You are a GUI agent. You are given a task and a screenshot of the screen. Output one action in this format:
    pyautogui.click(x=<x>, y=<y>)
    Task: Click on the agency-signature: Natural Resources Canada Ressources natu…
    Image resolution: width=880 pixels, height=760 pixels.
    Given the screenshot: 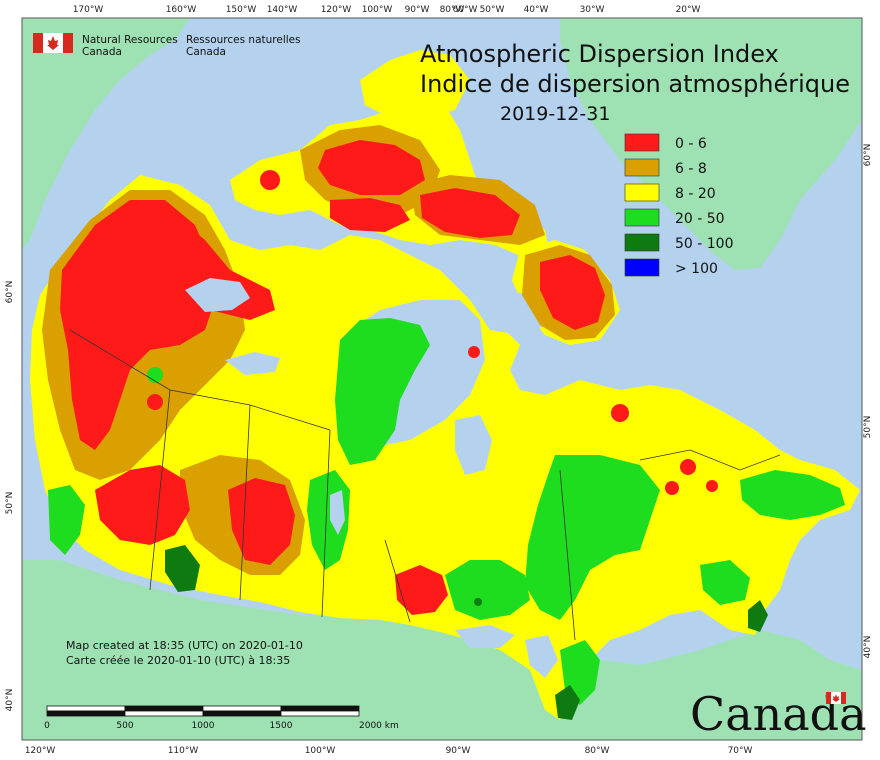 What is the action you would take?
    pyautogui.click(x=167, y=45)
    